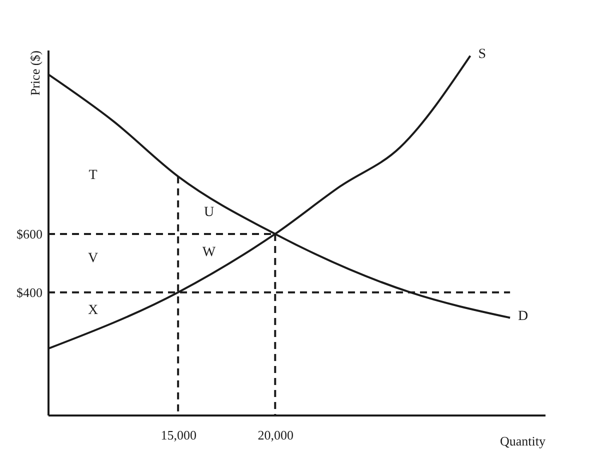 This screenshot has height=458, width=590. What do you see at coordinates (29, 234) in the screenshot?
I see `y-tick-label: $600` at bounding box center [29, 234].